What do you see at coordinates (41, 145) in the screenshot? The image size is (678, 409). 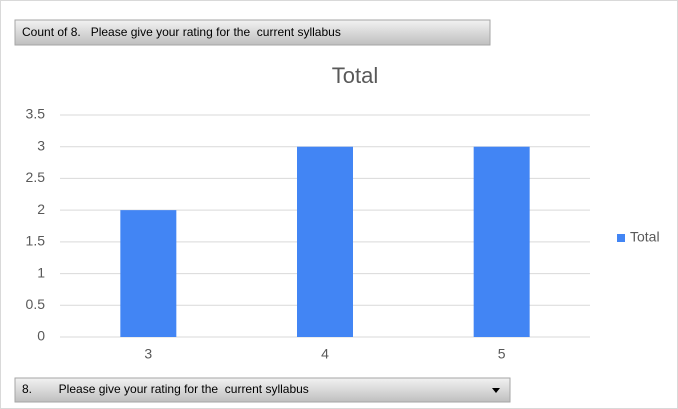 I see `y-tick-label: 3` at bounding box center [41, 145].